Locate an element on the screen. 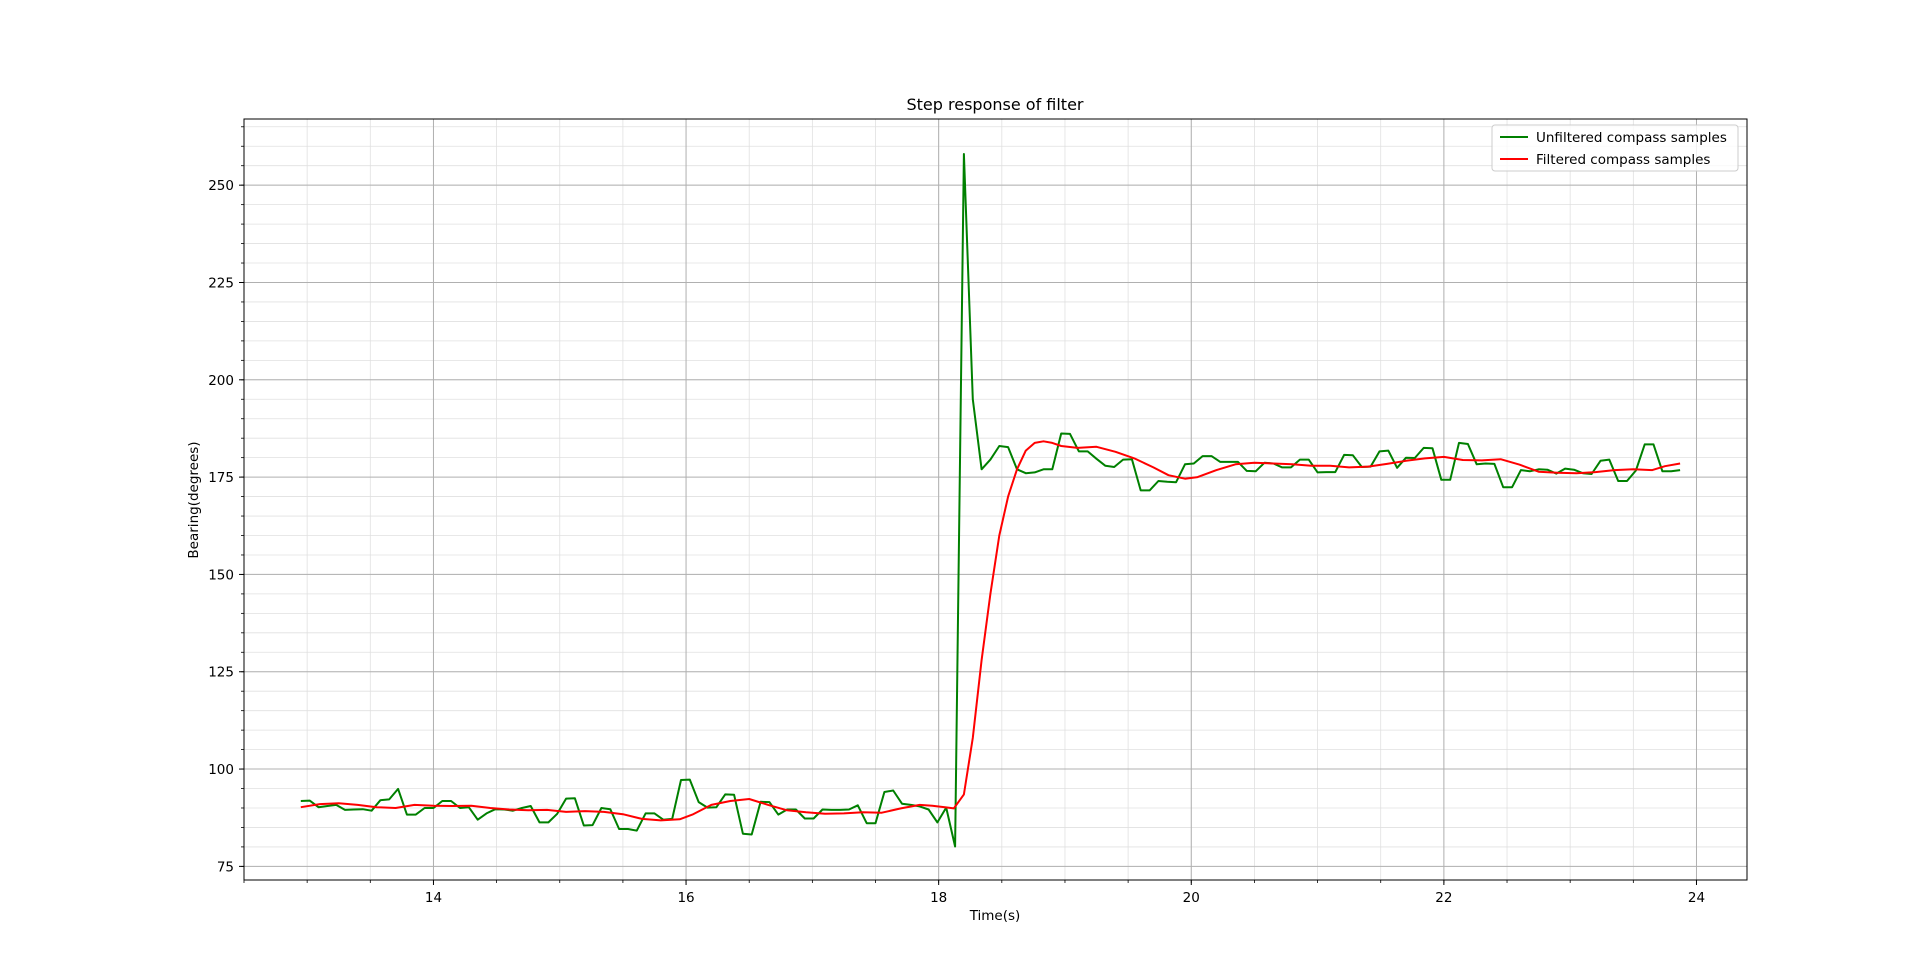  x-tick-label: 20 is located at coordinates (1191, 898).